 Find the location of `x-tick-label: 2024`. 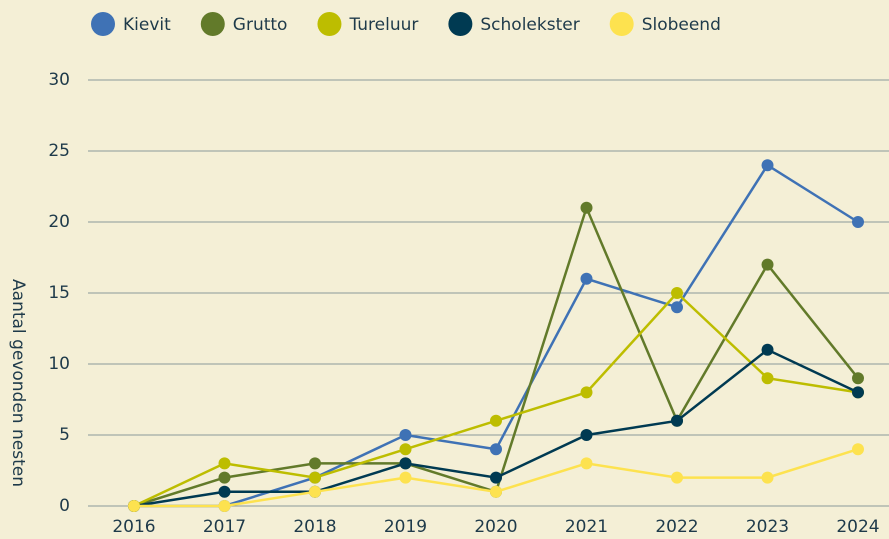

x-tick-label: 2024 is located at coordinates (857, 527).